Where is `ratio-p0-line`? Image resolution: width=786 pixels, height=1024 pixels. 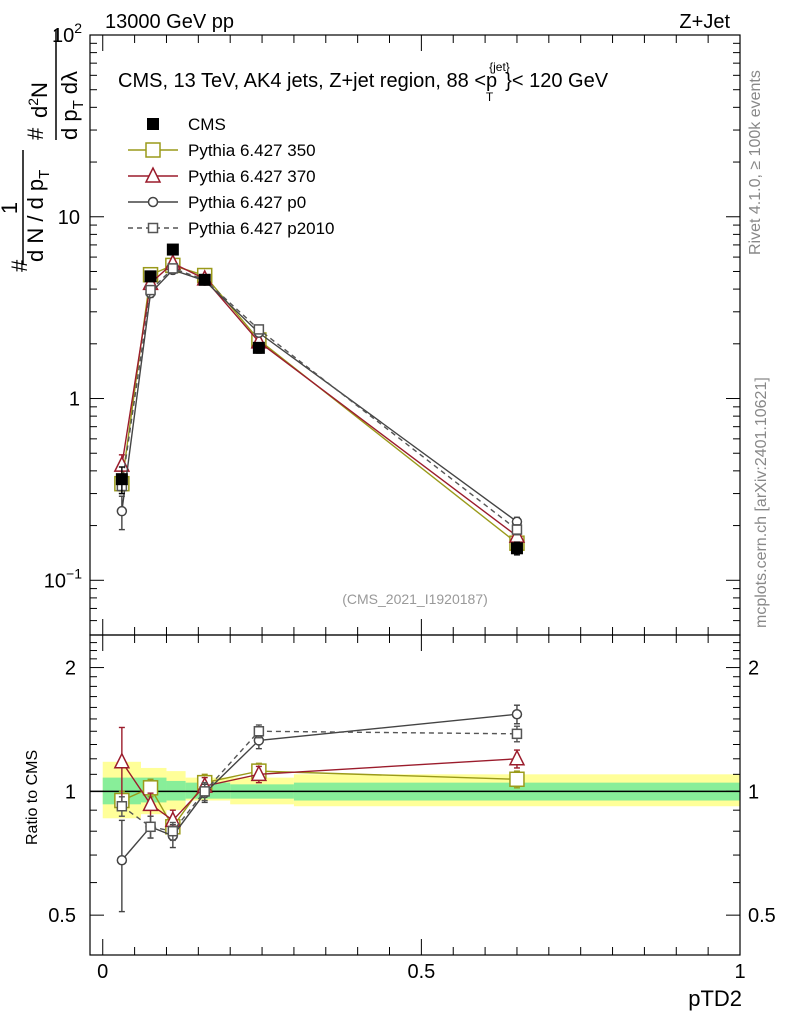 ratio-p0-line is located at coordinates (319, 787).